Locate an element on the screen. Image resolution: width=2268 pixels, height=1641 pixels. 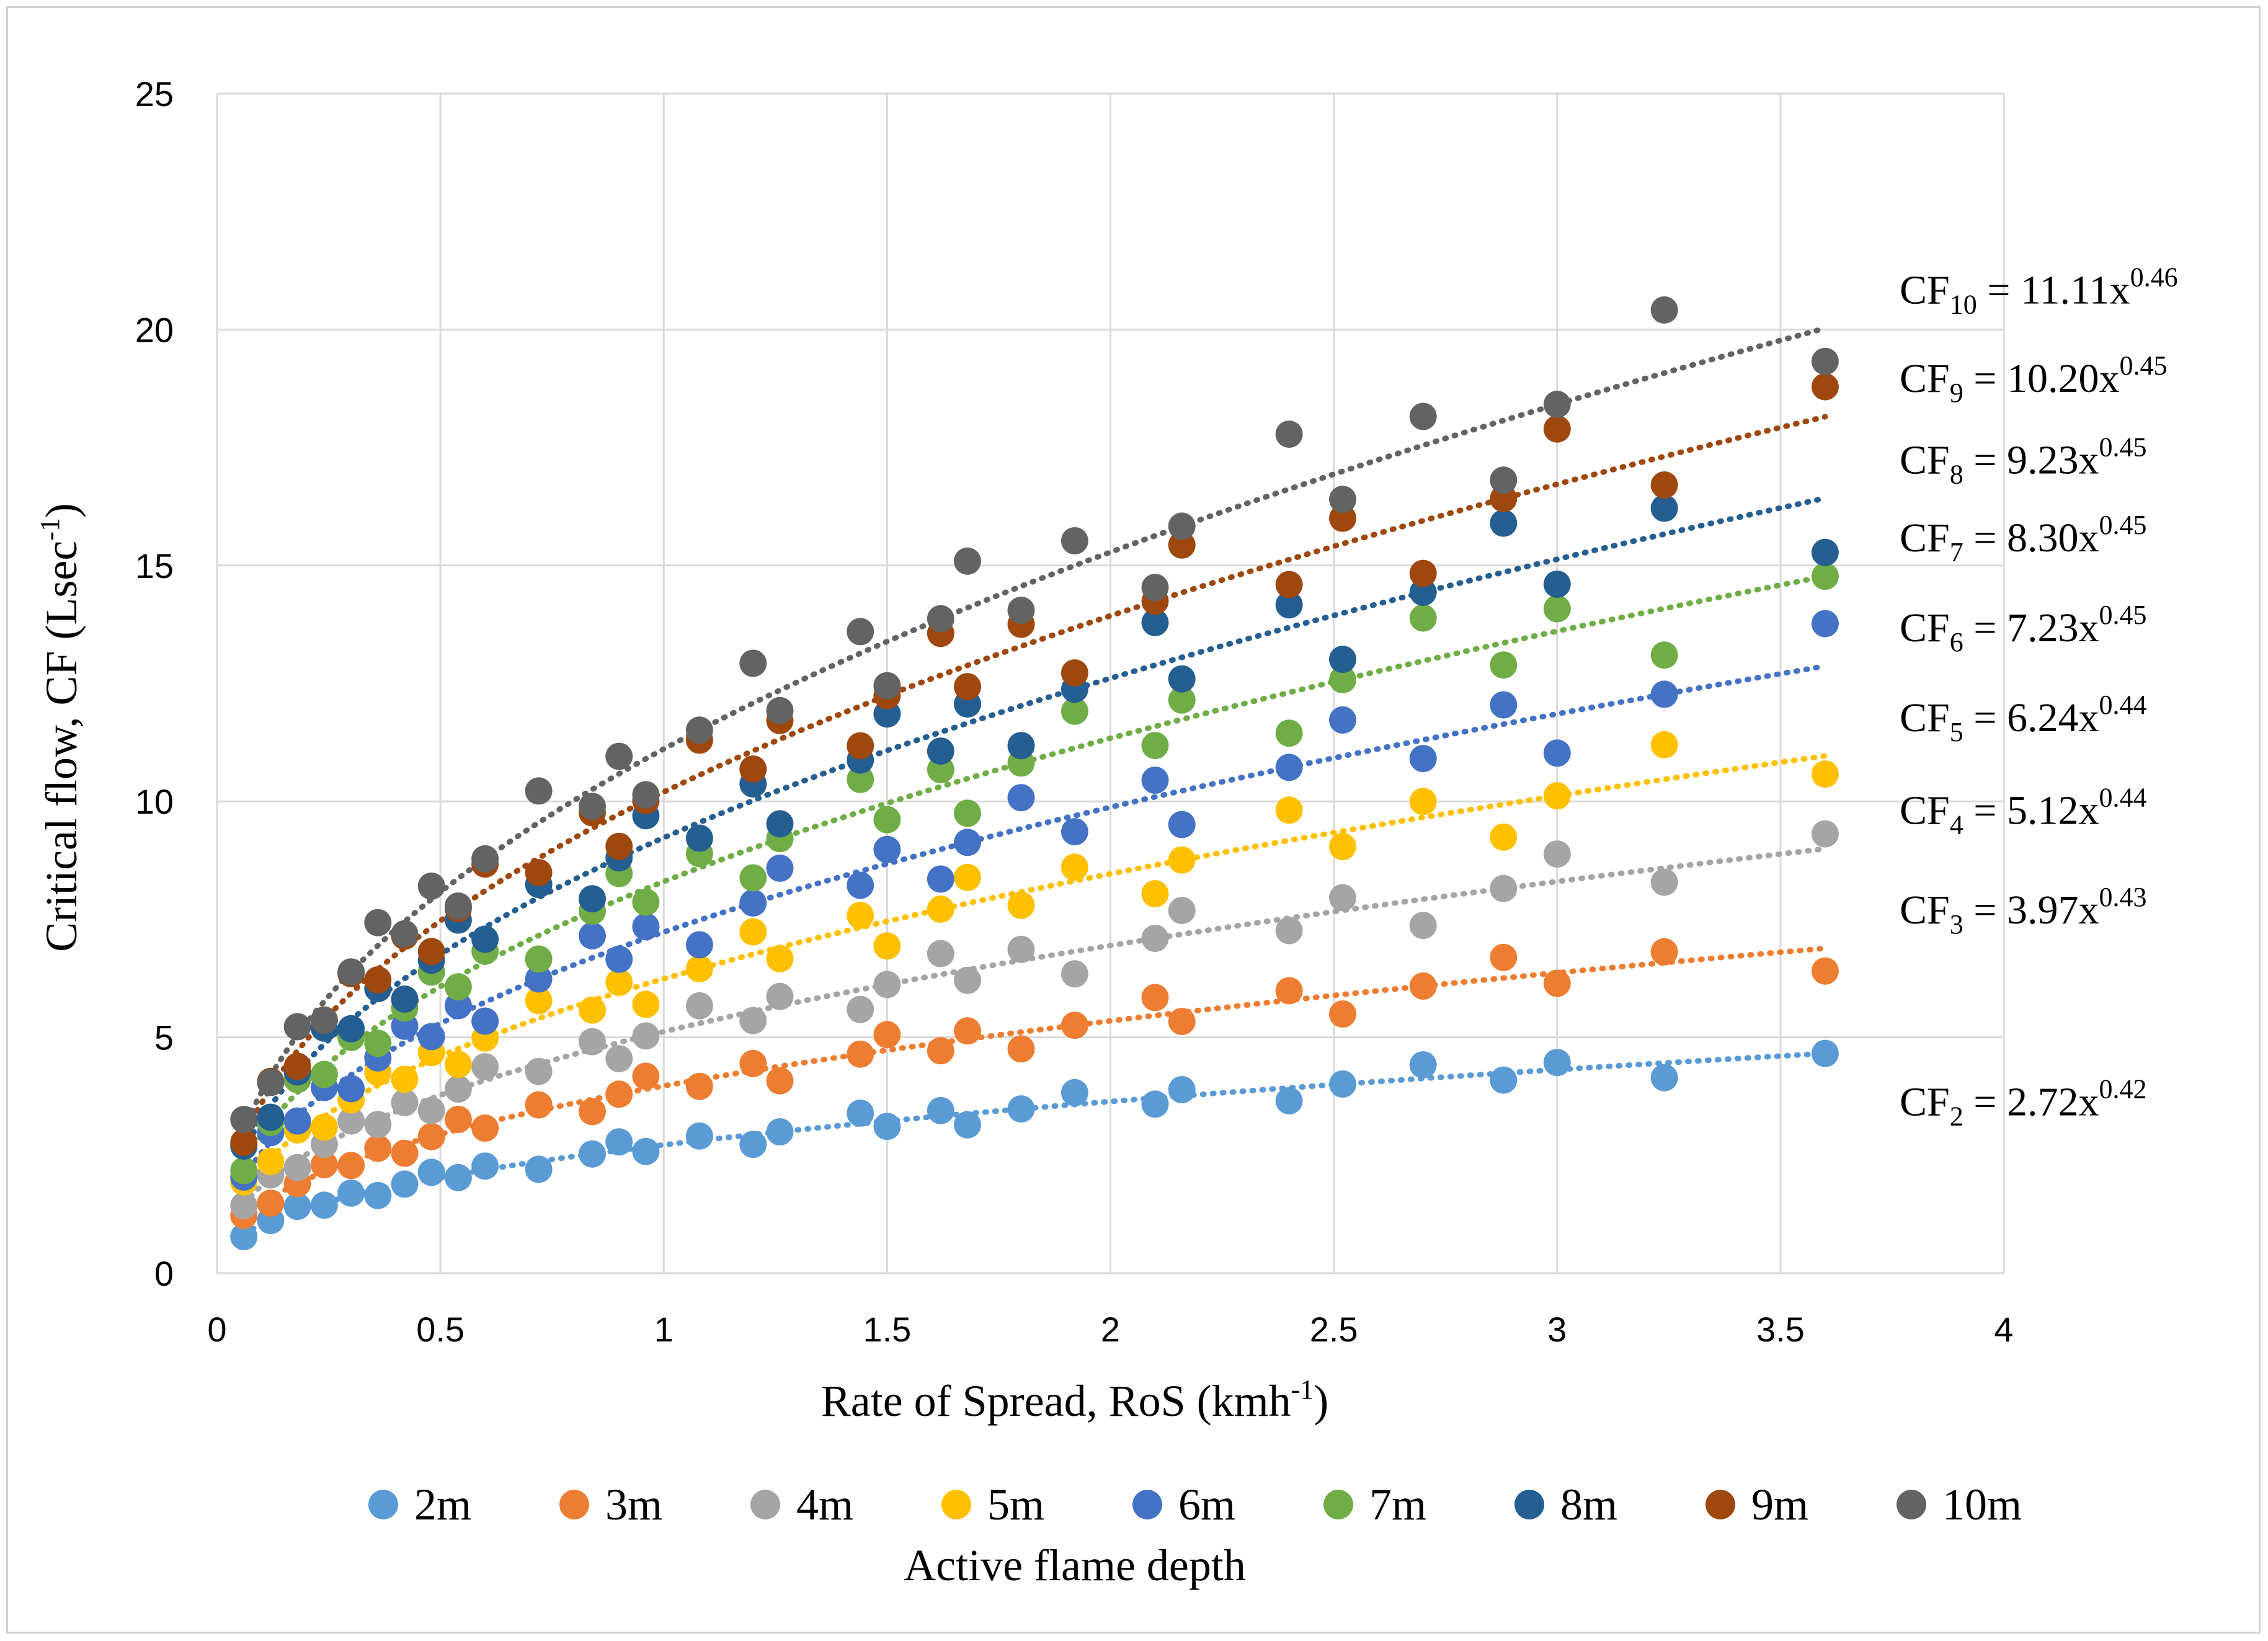
fit-equation-4m: CF4 = 5.12x0.44 is located at coordinates (2023, 811).